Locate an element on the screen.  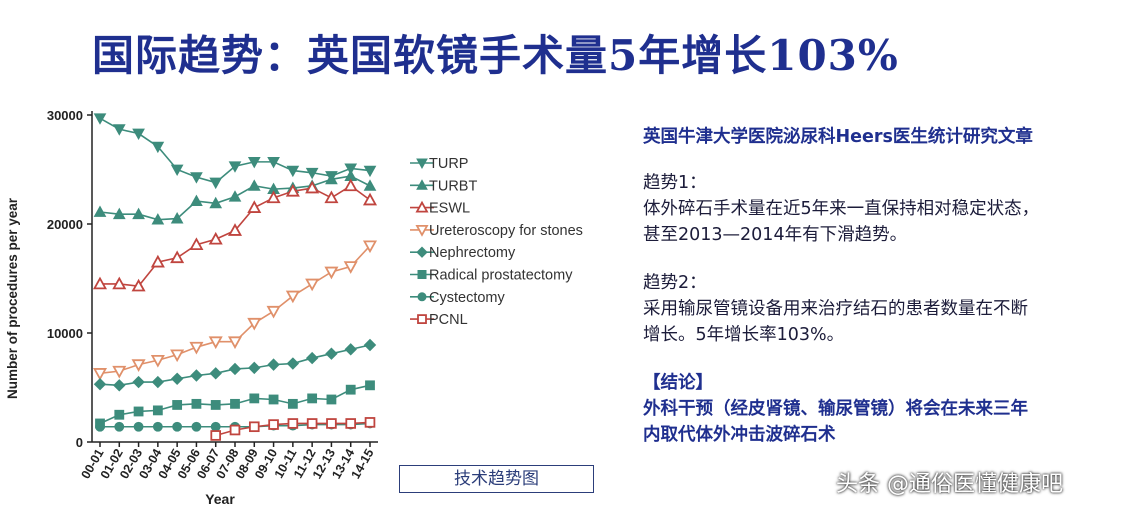
y-tick-label: 20000 is located at coordinates (65, 224).